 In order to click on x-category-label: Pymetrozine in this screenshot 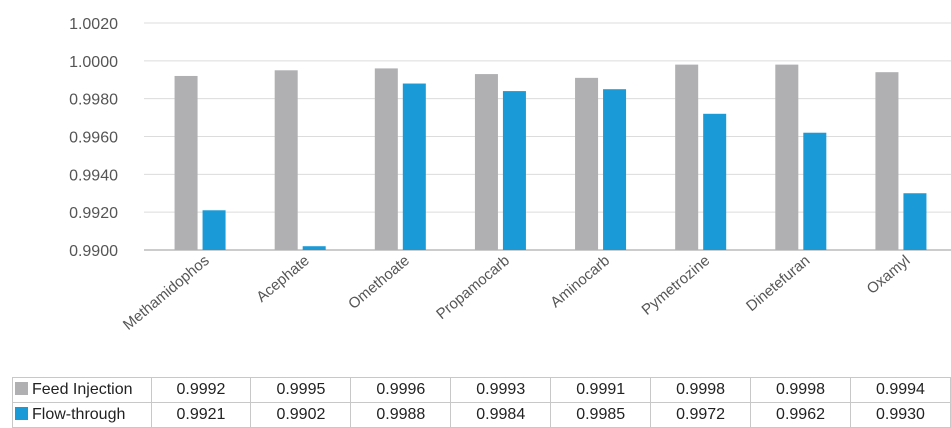, I will do `click(675, 285)`.